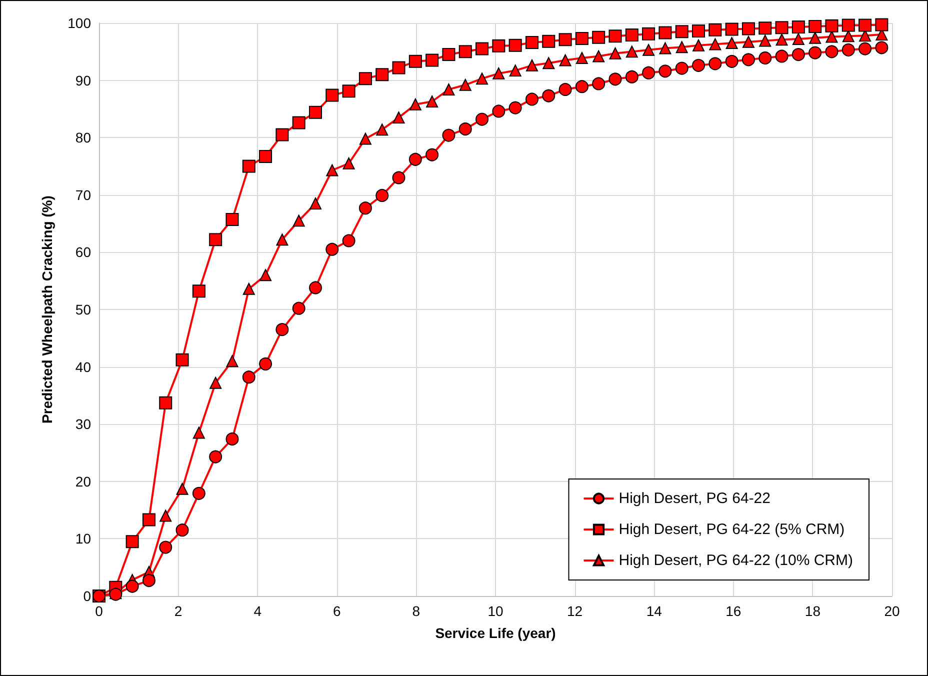 This screenshot has width=928, height=676. I want to click on legend-label: High Desert, PG 64-22 (5% CRM), so click(731, 529).